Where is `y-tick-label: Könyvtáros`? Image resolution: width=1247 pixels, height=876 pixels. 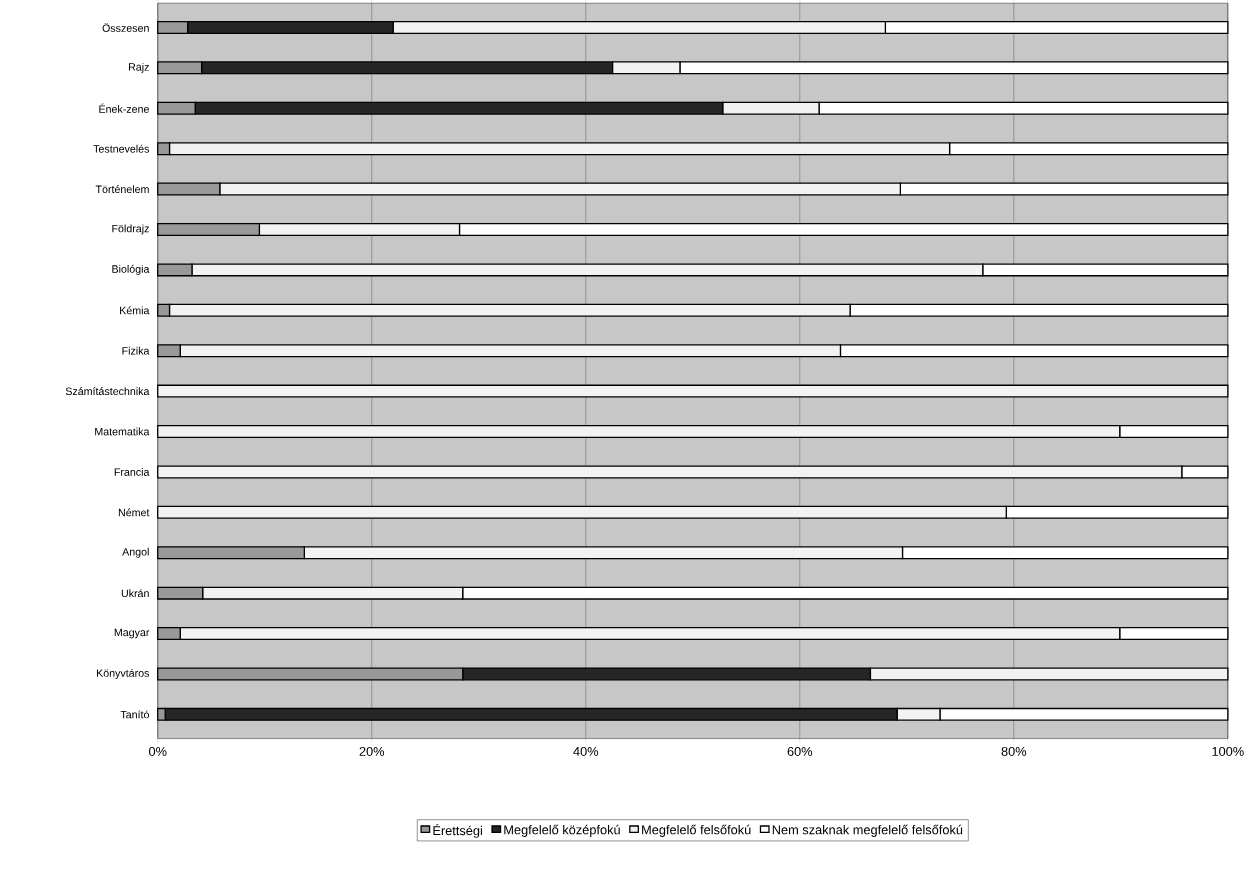 y-tick-label: Könyvtáros is located at coordinates (123, 673).